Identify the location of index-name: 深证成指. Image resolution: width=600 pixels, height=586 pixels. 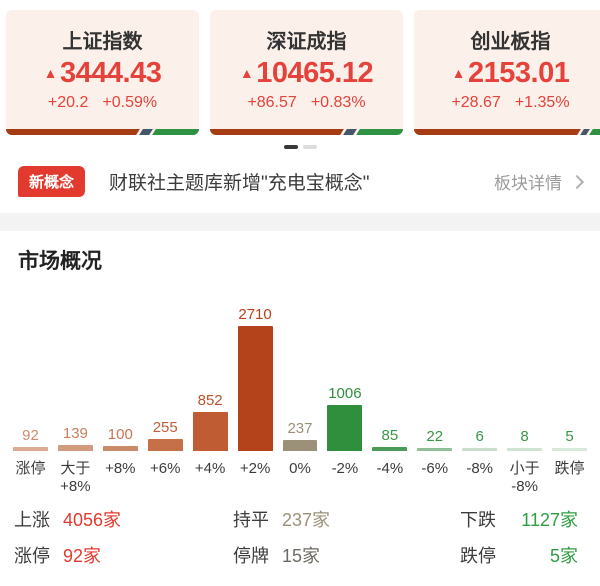
(306, 42).